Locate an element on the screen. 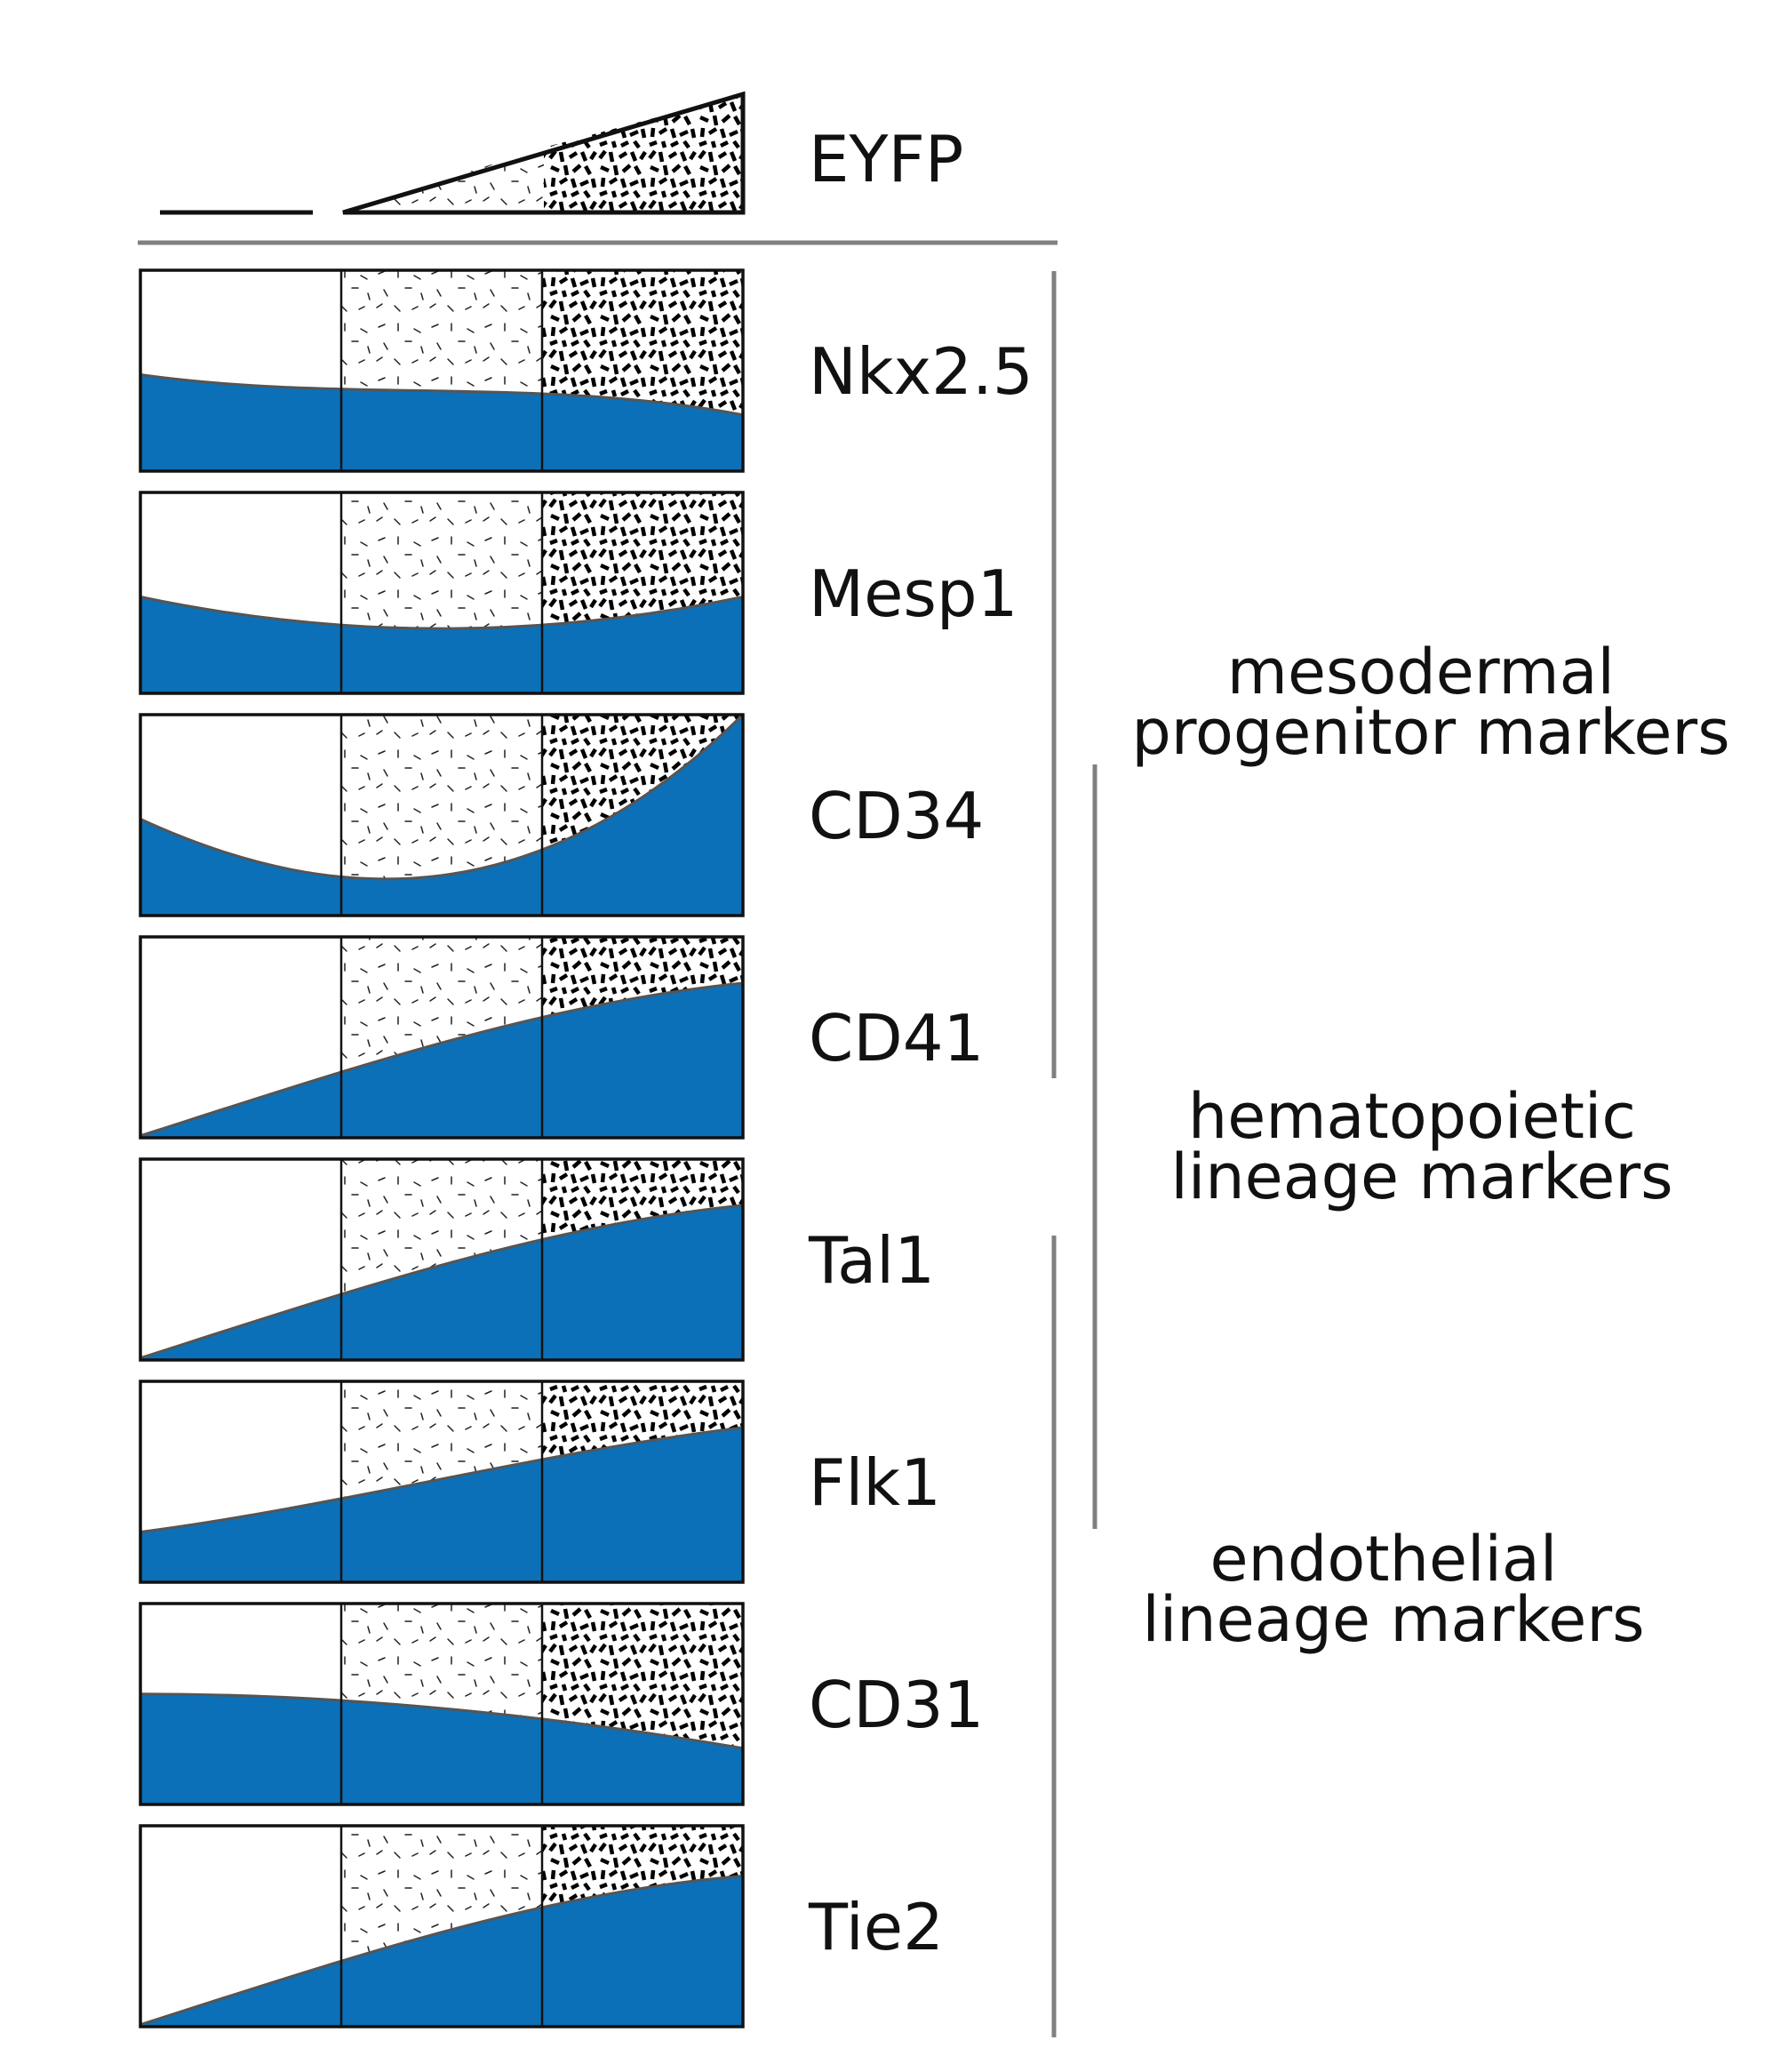  panel-frame-cd34 is located at coordinates (442, 815).